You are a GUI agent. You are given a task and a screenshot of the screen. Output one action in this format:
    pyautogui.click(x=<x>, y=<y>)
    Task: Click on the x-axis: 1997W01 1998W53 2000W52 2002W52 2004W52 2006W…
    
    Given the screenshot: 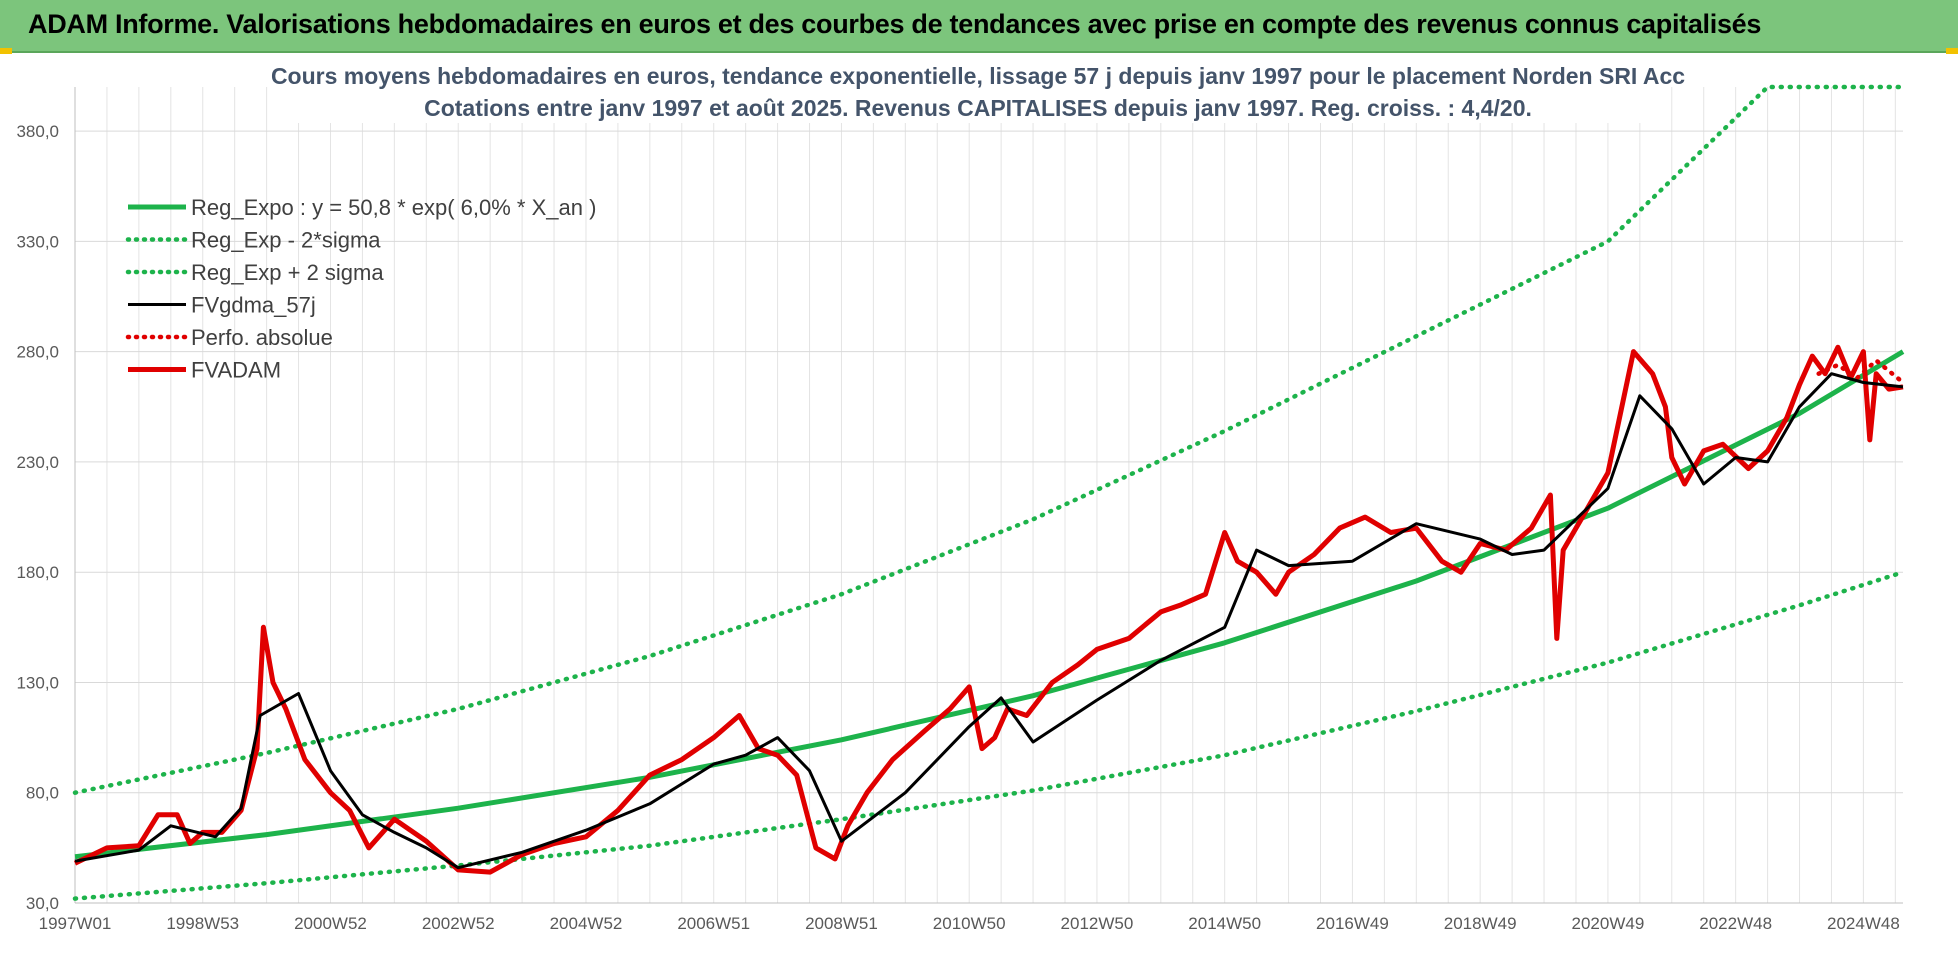 What is the action you would take?
    pyautogui.click(x=969, y=923)
    